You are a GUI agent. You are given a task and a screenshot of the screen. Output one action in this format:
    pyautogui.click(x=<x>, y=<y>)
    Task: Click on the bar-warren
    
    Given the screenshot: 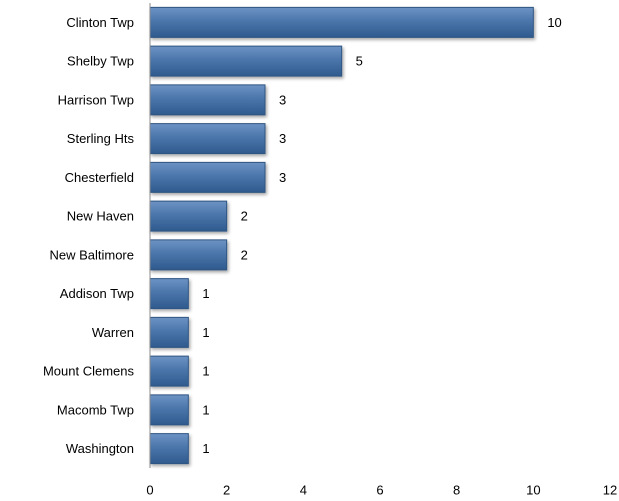 What is the action you would take?
    pyautogui.click(x=169, y=332)
    